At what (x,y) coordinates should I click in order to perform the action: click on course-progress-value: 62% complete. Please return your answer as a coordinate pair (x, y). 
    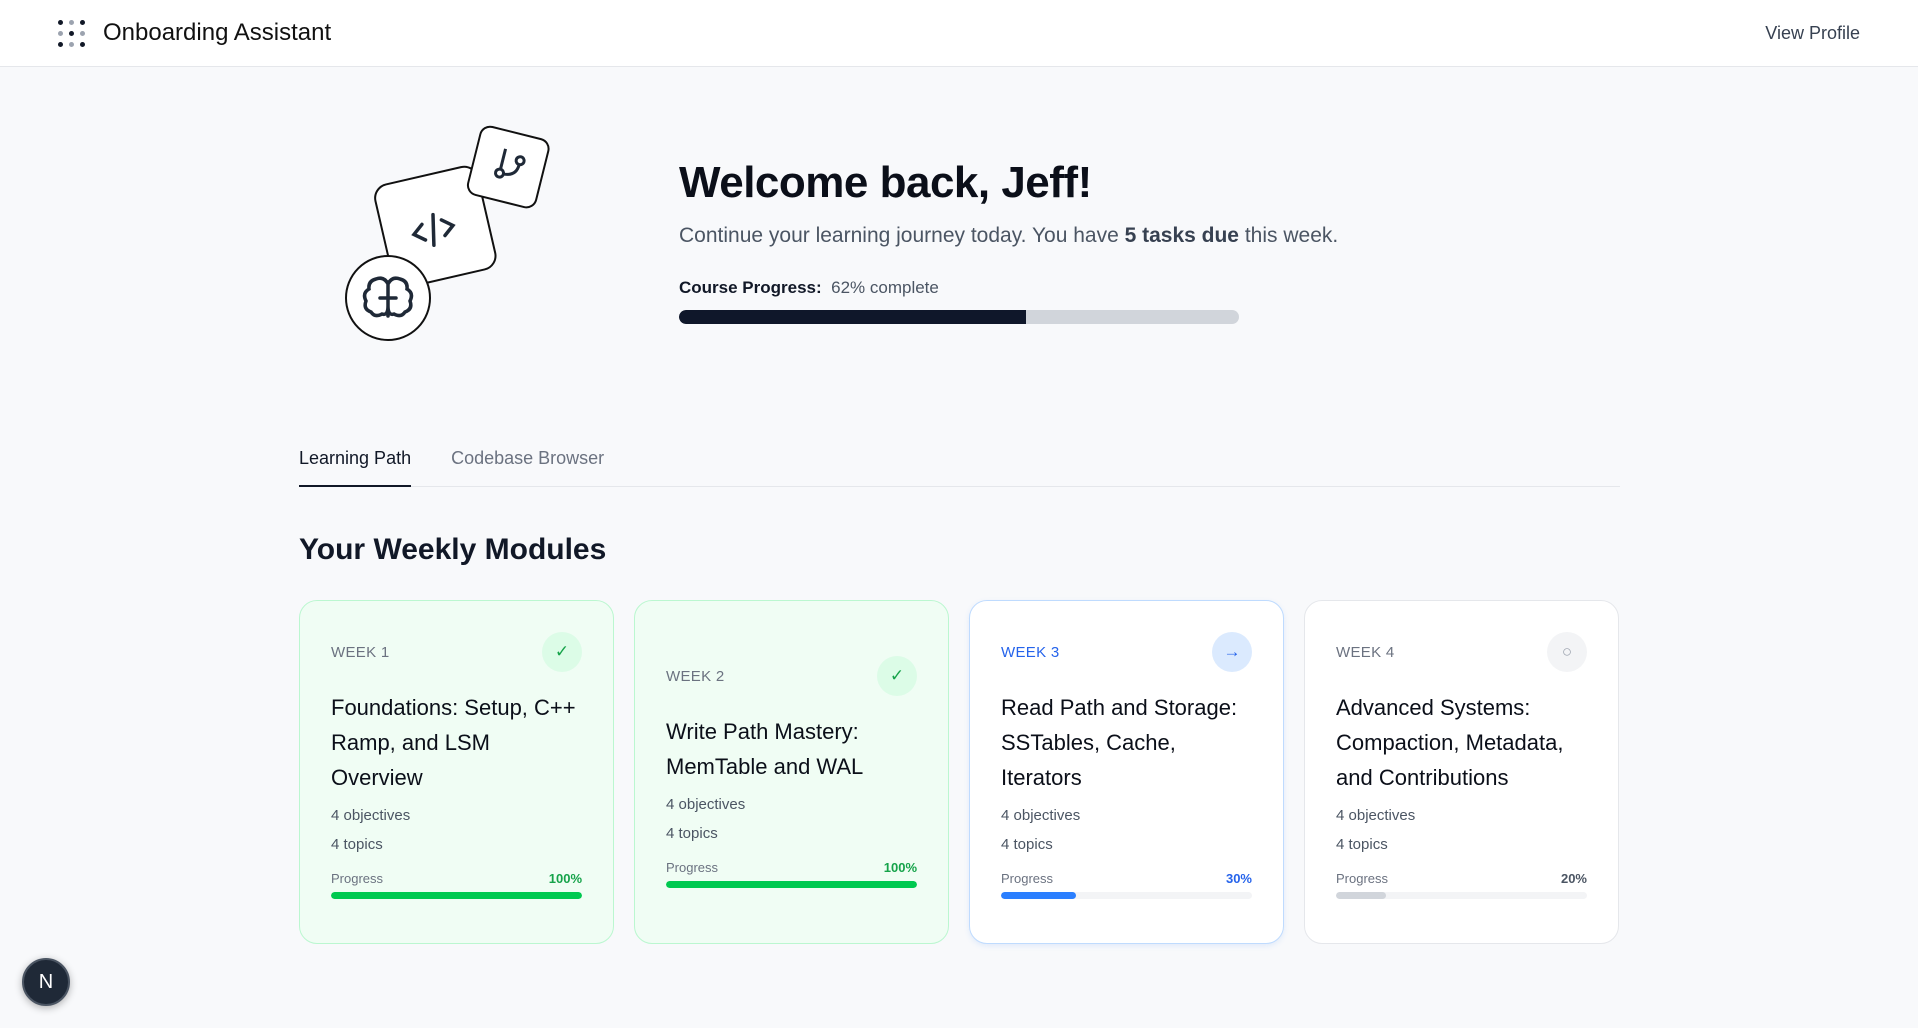
    Looking at the image, I should click on (885, 287).